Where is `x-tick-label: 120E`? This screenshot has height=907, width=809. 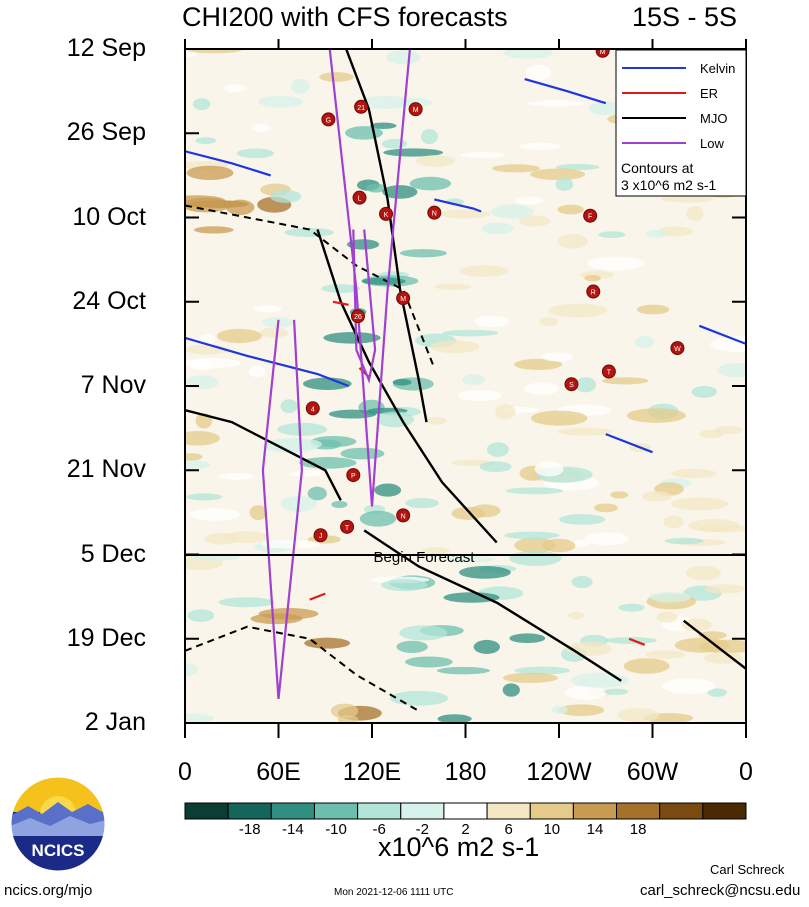 x-tick-label: 120E is located at coordinates (372, 772).